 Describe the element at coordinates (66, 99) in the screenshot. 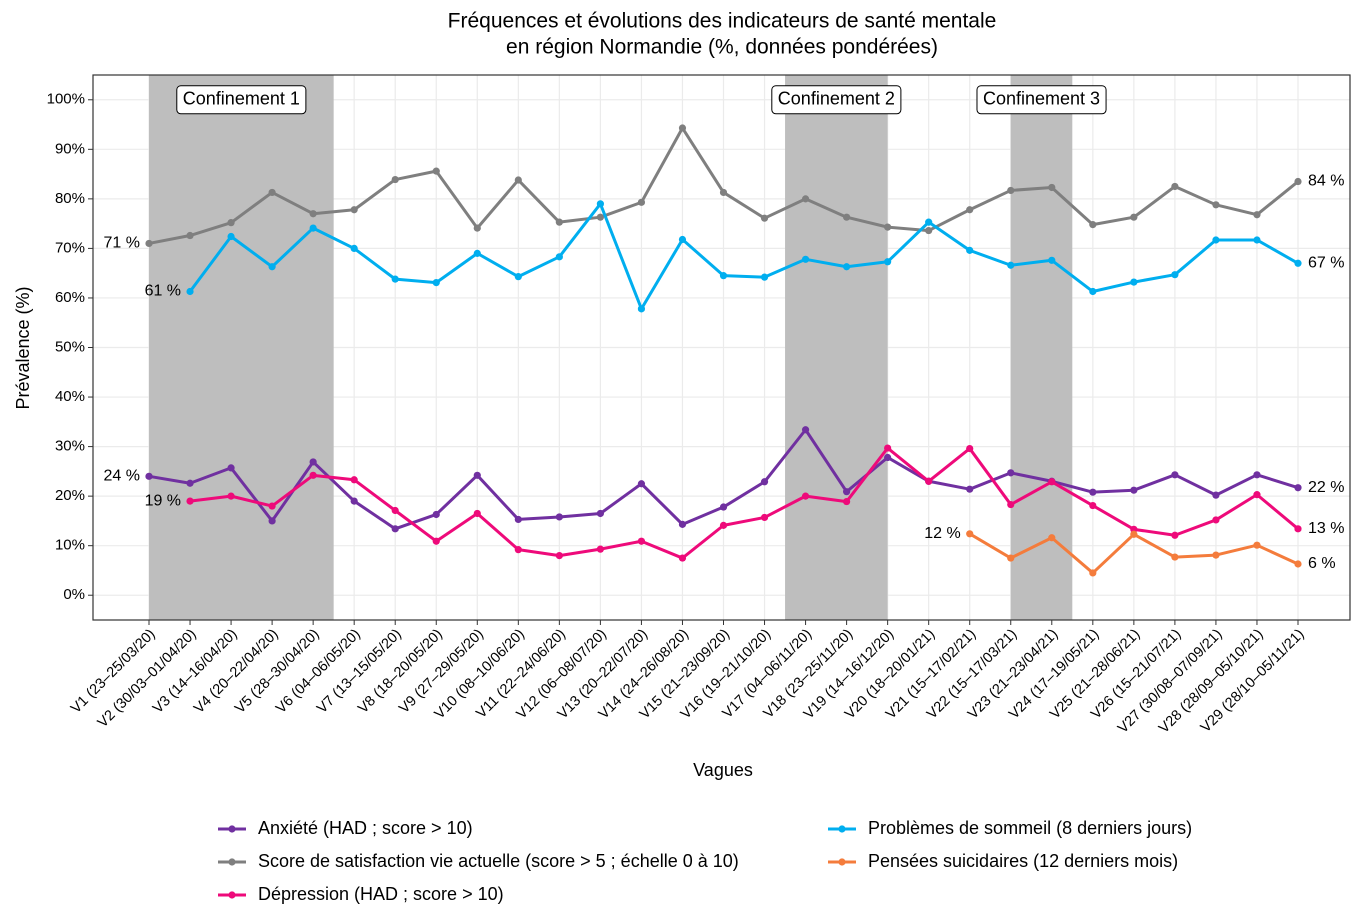

I see `y-tick-label: 100%` at that location.